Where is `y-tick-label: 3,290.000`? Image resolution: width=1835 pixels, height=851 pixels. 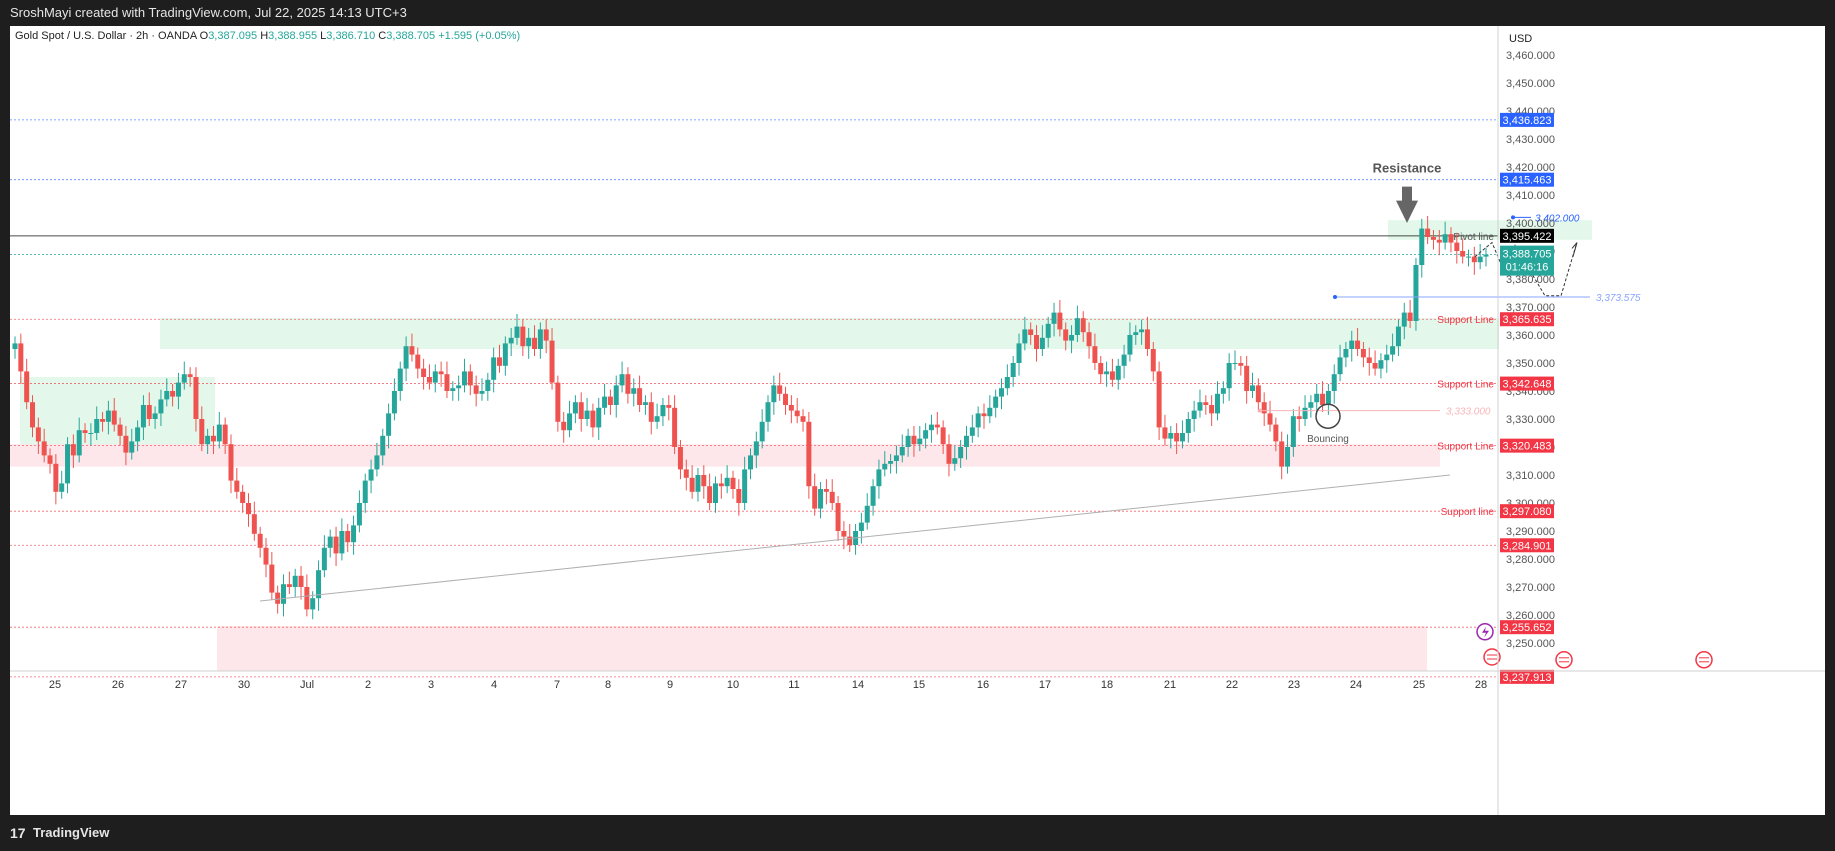 y-tick-label: 3,290.000 is located at coordinates (1530, 532).